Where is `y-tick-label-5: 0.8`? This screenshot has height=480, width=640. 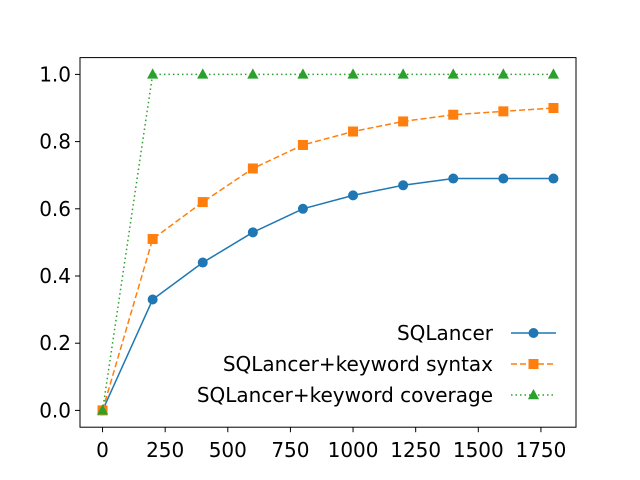
y-tick-label-5: 0.8 is located at coordinates (55, 142).